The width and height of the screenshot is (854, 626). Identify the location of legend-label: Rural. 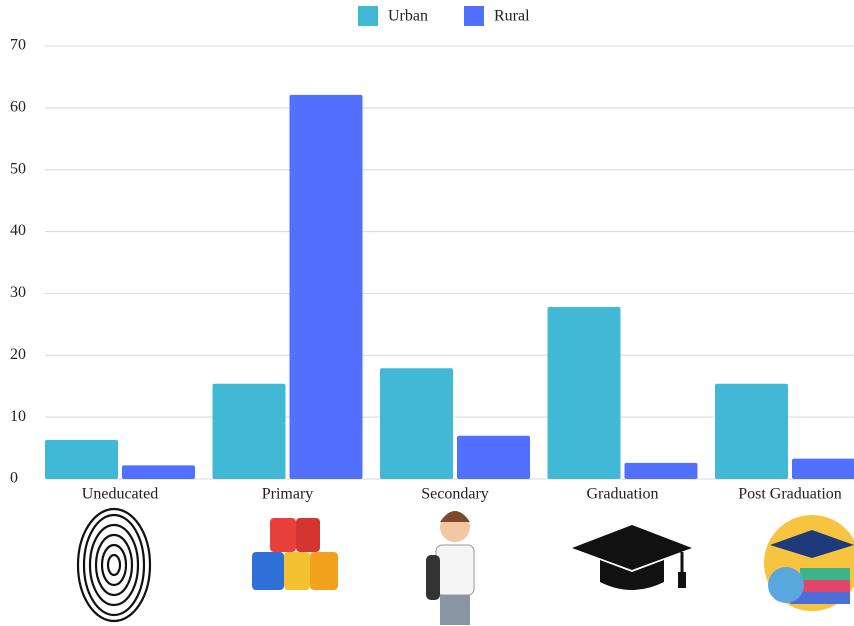
(512, 16).